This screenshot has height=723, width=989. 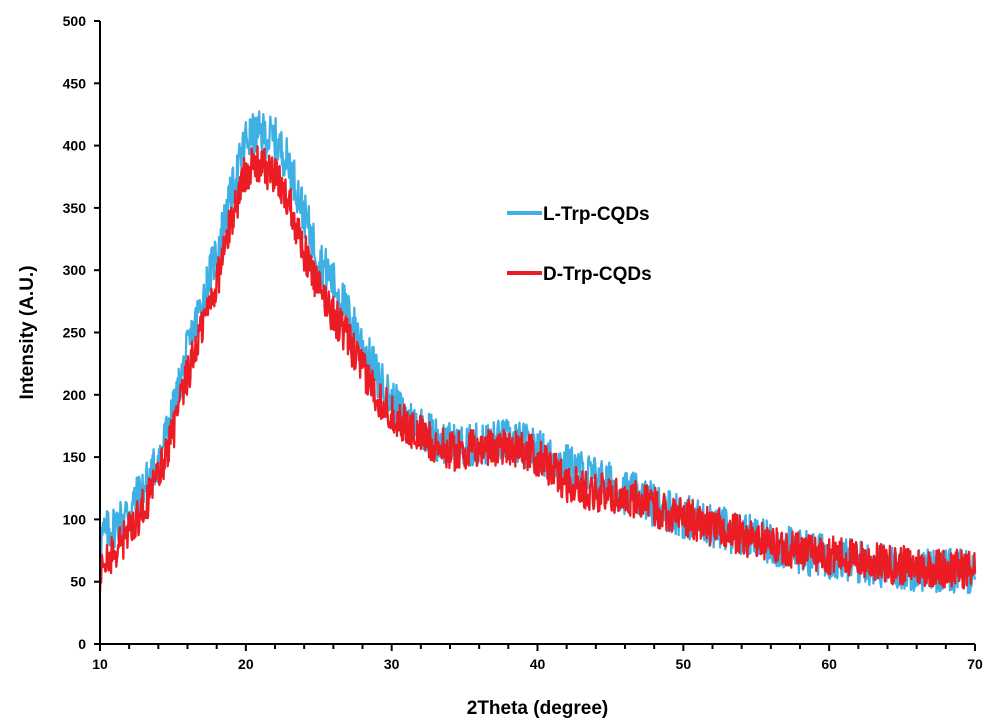 What do you see at coordinates (82, 644) in the screenshot?
I see `y-tick-label: 0` at bounding box center [82, 644].